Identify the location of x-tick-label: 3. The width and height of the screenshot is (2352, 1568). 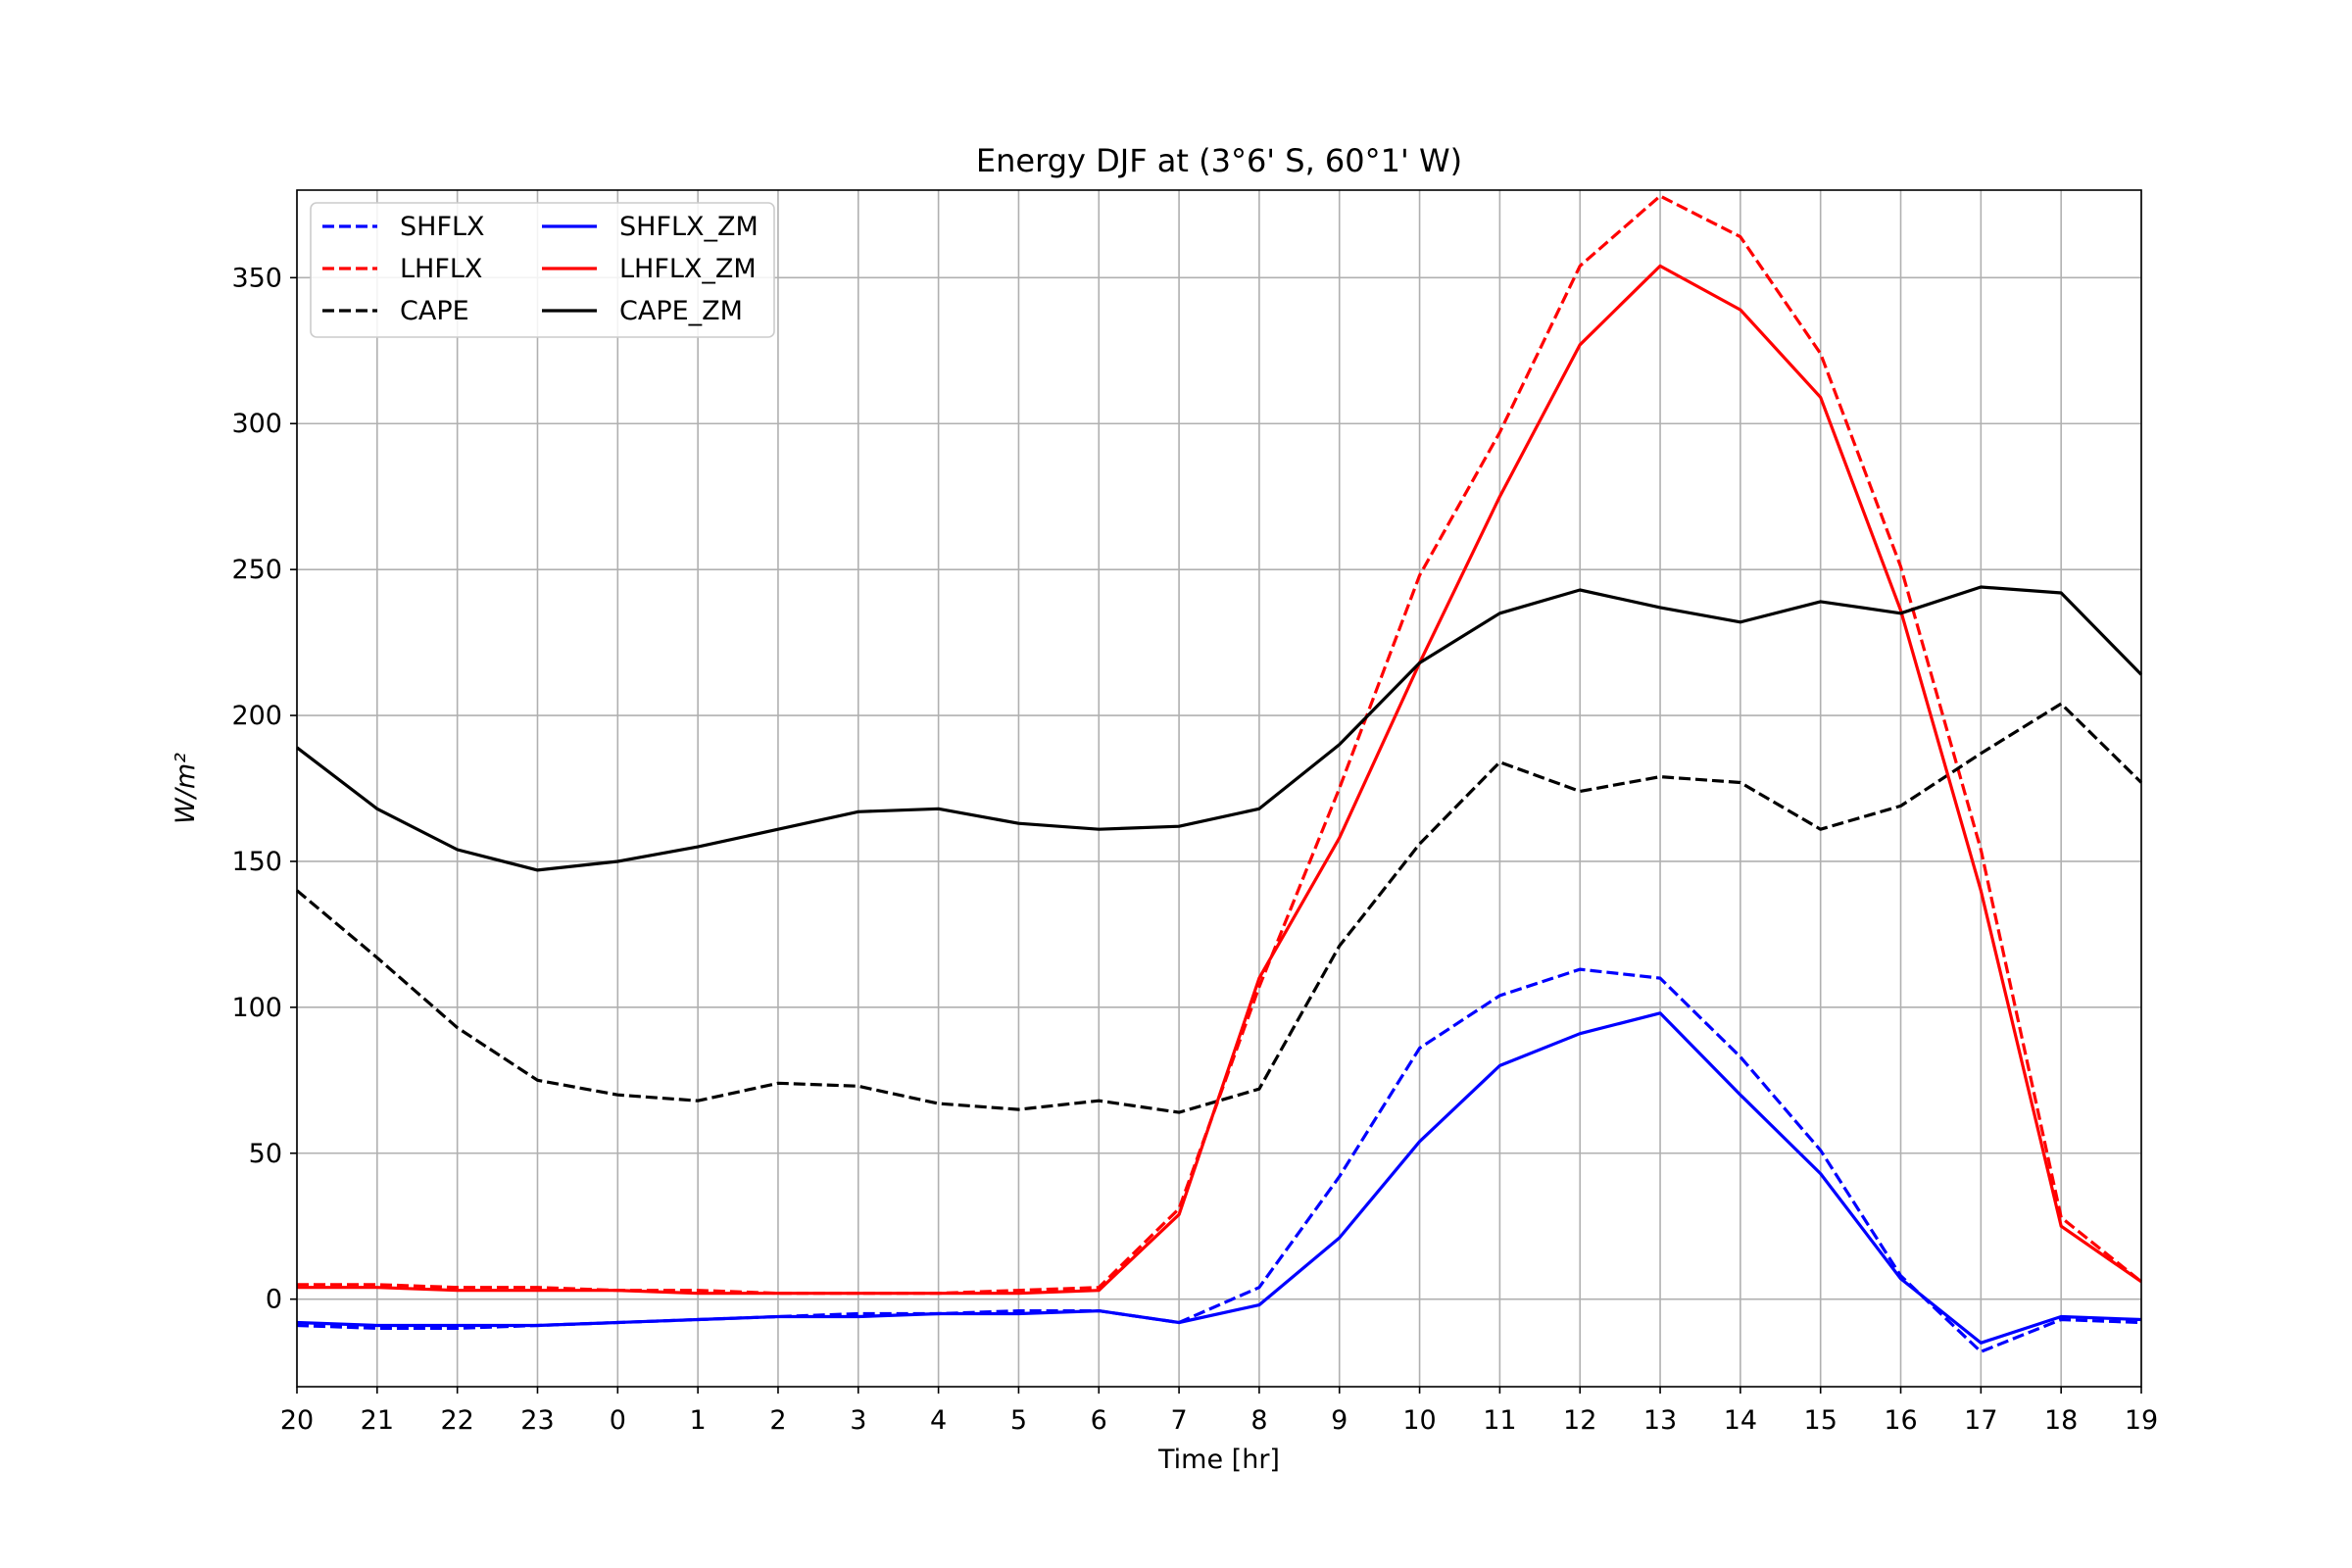
(858, 1420).